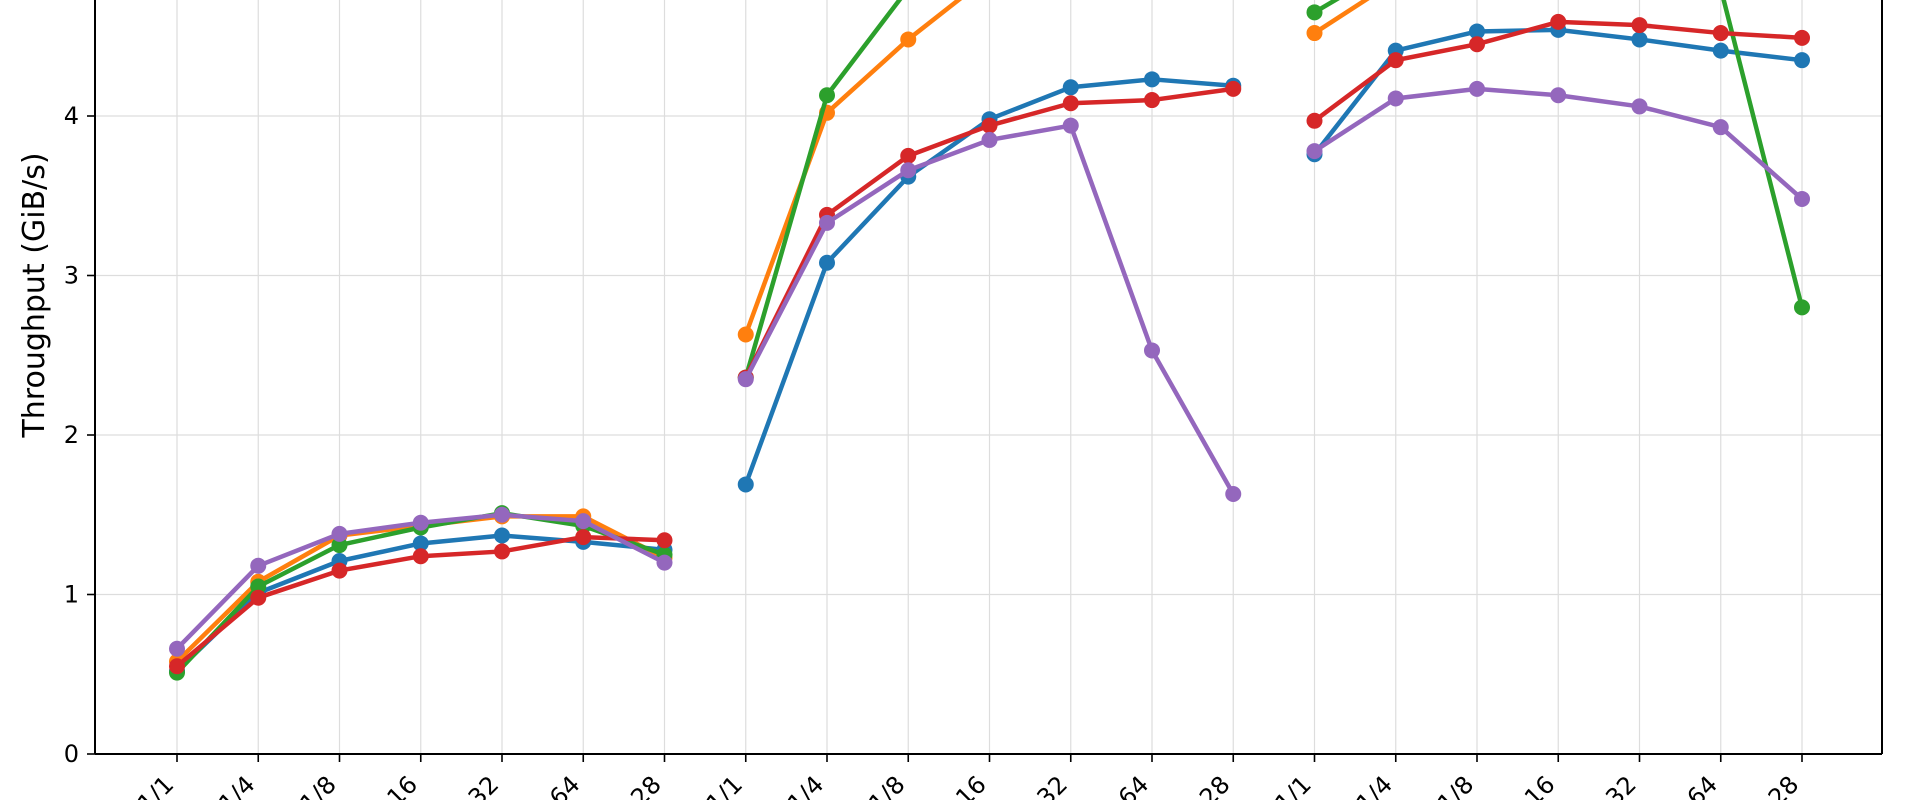 This screenshot has width=1920, height=800. What do you see at coordinates (71, 116) in the screenshot?
I see `y-tick-label: 4` at bounding box center [71, 116].